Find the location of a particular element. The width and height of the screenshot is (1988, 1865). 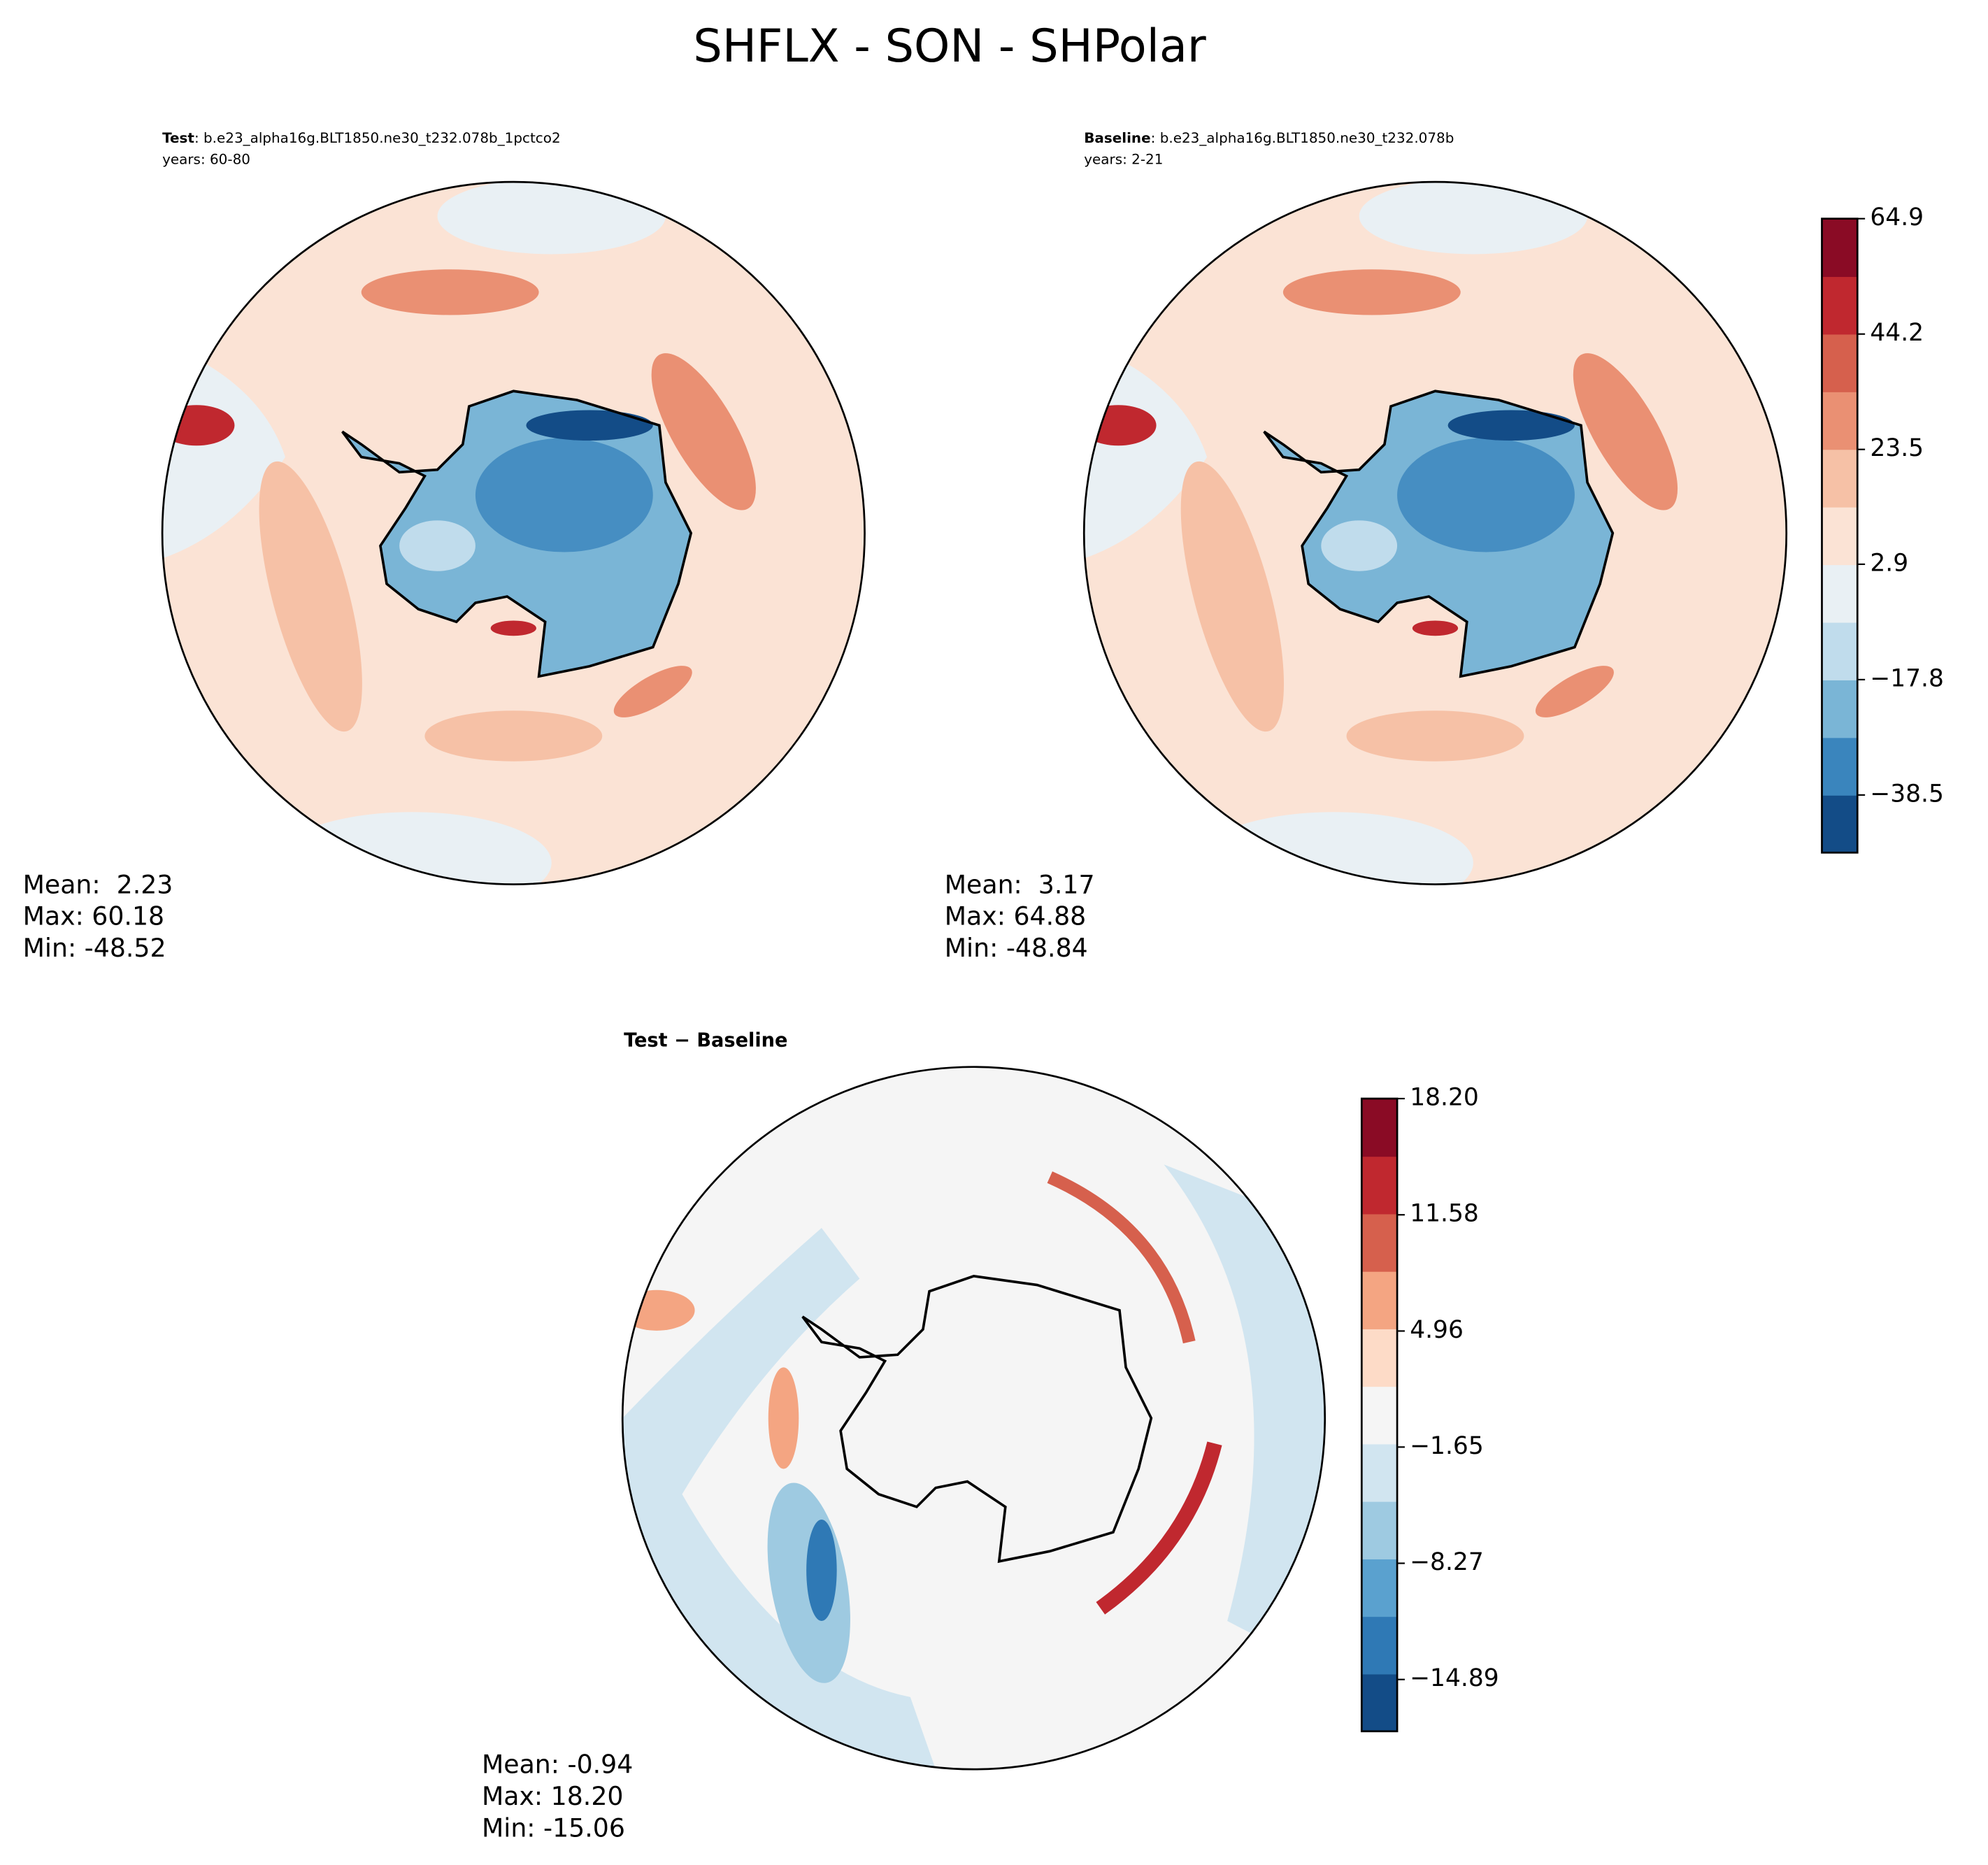

stat: Max: 60.18 is located at coordinates (93, 916).